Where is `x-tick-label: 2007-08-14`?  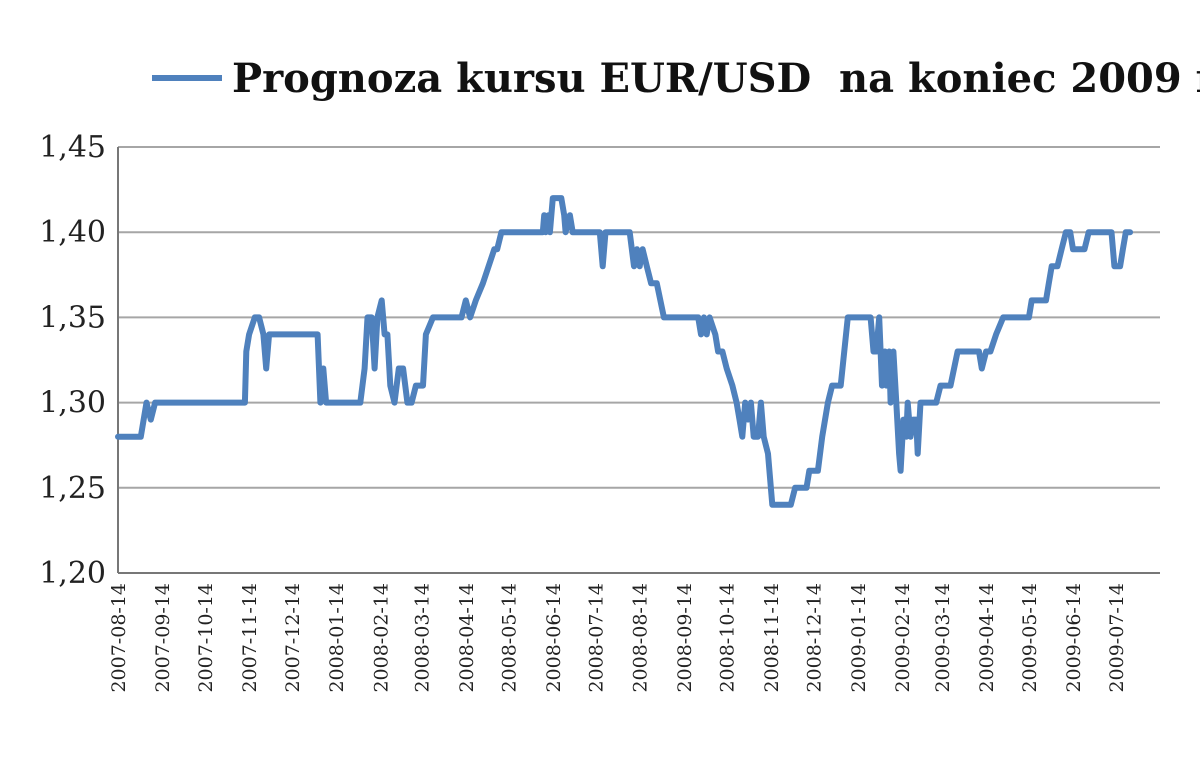
x-tick-label: 2007-08-14 is located at coordinates (119, 638).